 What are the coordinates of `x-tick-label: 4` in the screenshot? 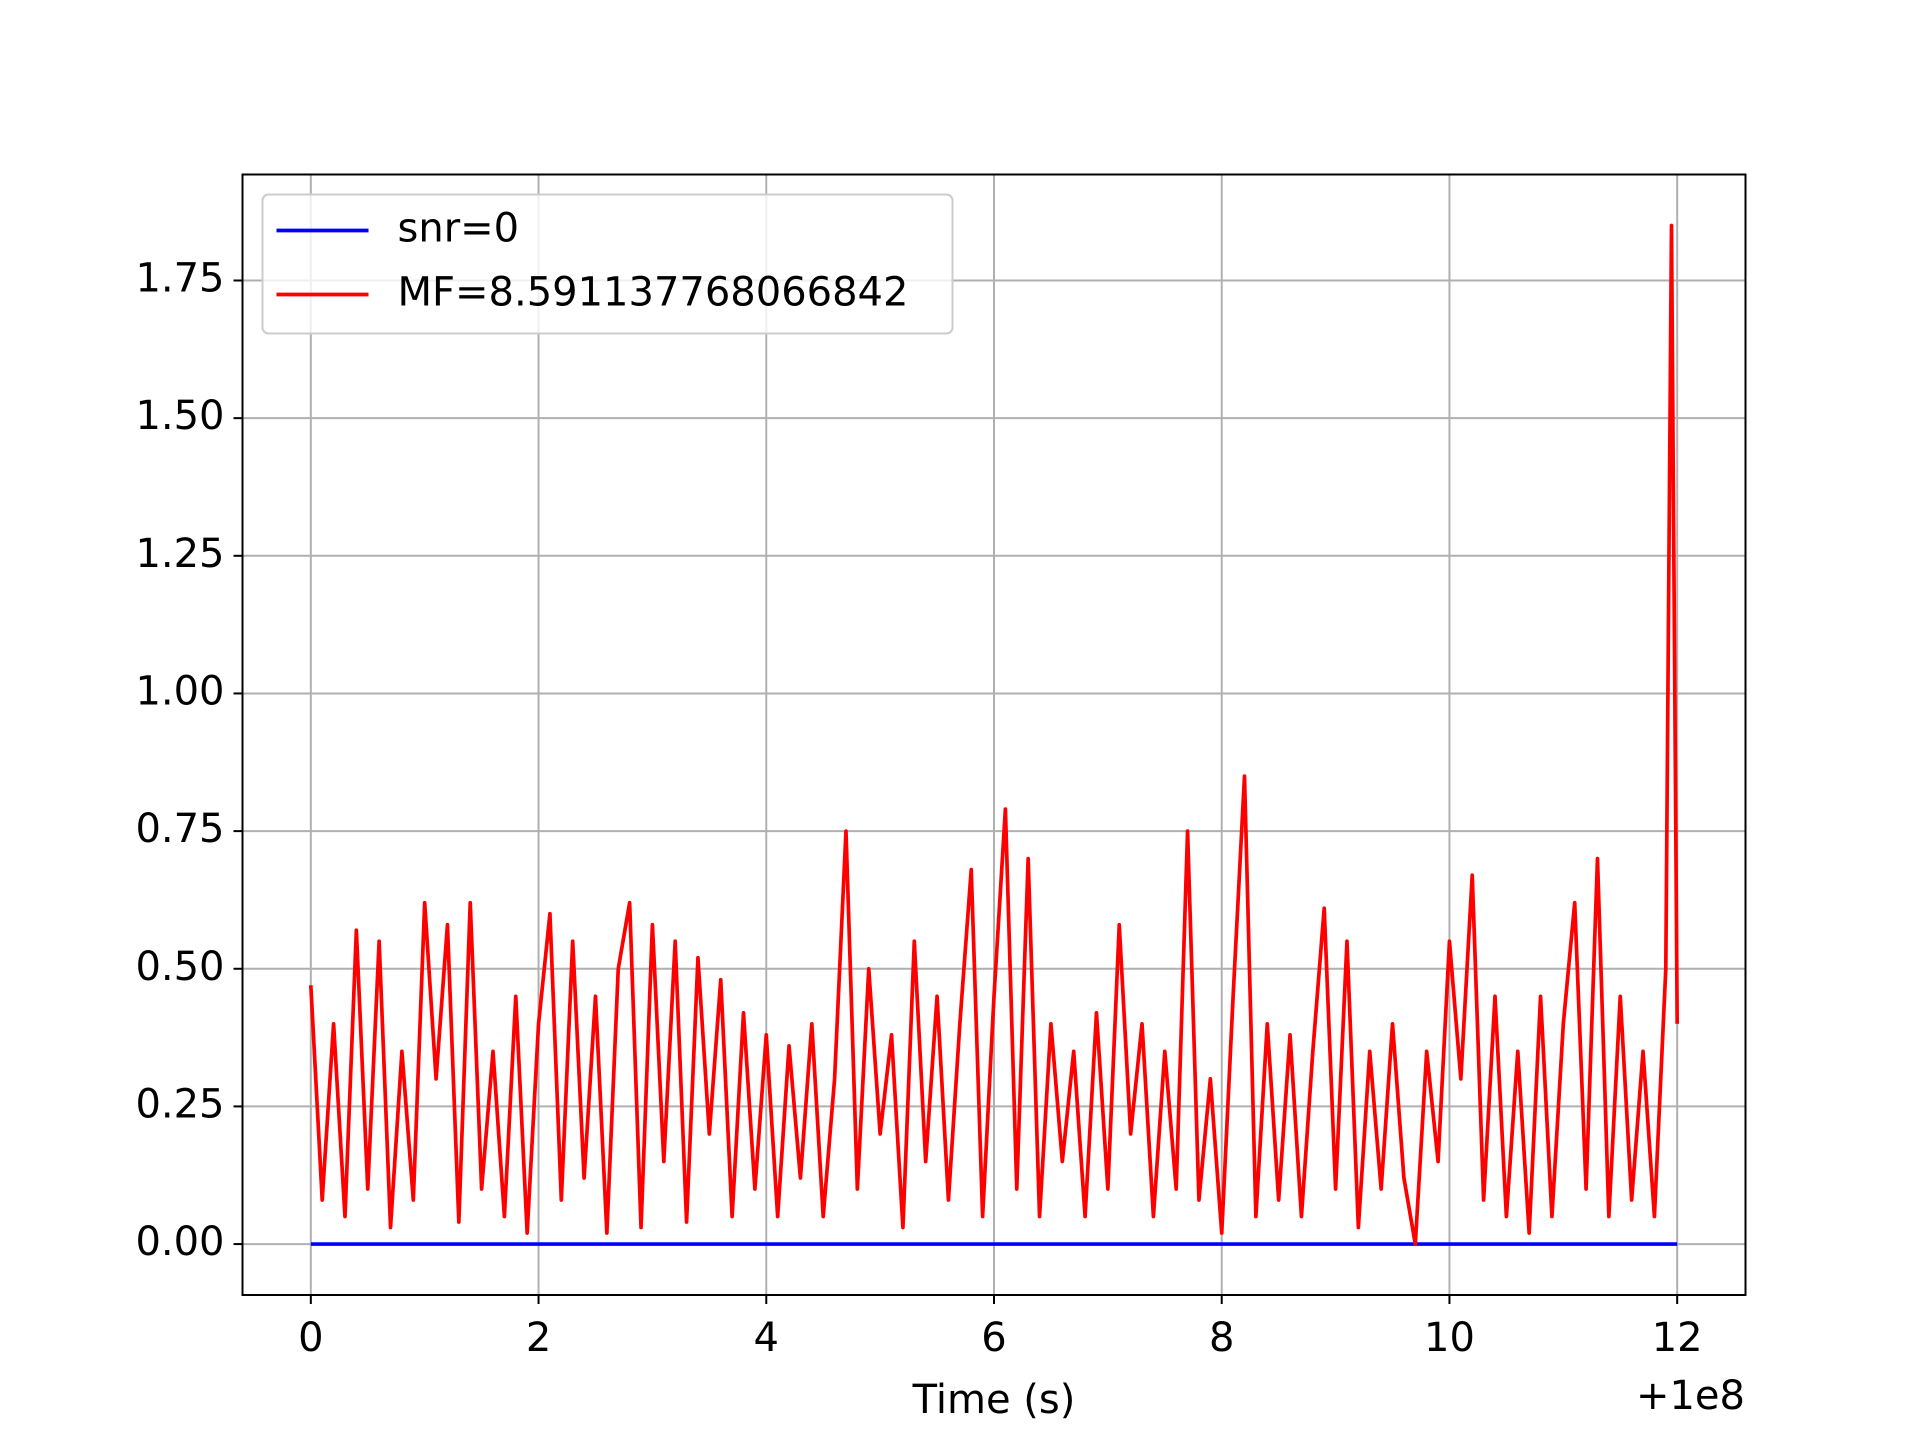 It's located at (766, 1338).